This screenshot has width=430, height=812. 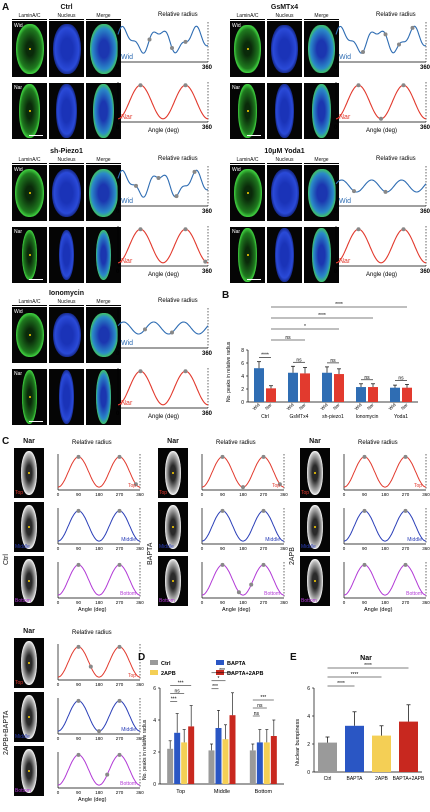 I want to click on micrograph-tile: Top, so click(x=29, y=473).